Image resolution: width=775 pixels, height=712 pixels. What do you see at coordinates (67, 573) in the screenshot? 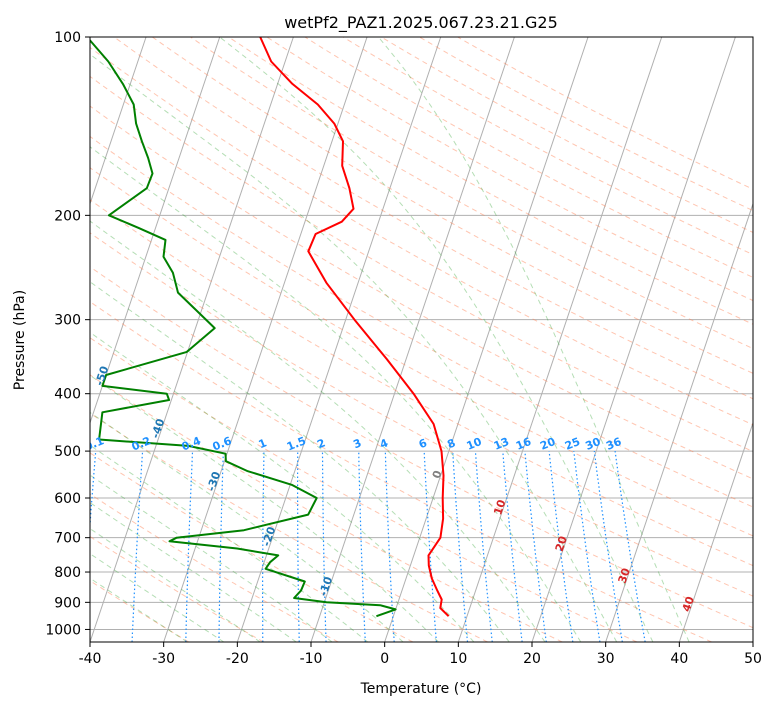
I see `y-tick-label: 800` at bounding box center [67, 573].